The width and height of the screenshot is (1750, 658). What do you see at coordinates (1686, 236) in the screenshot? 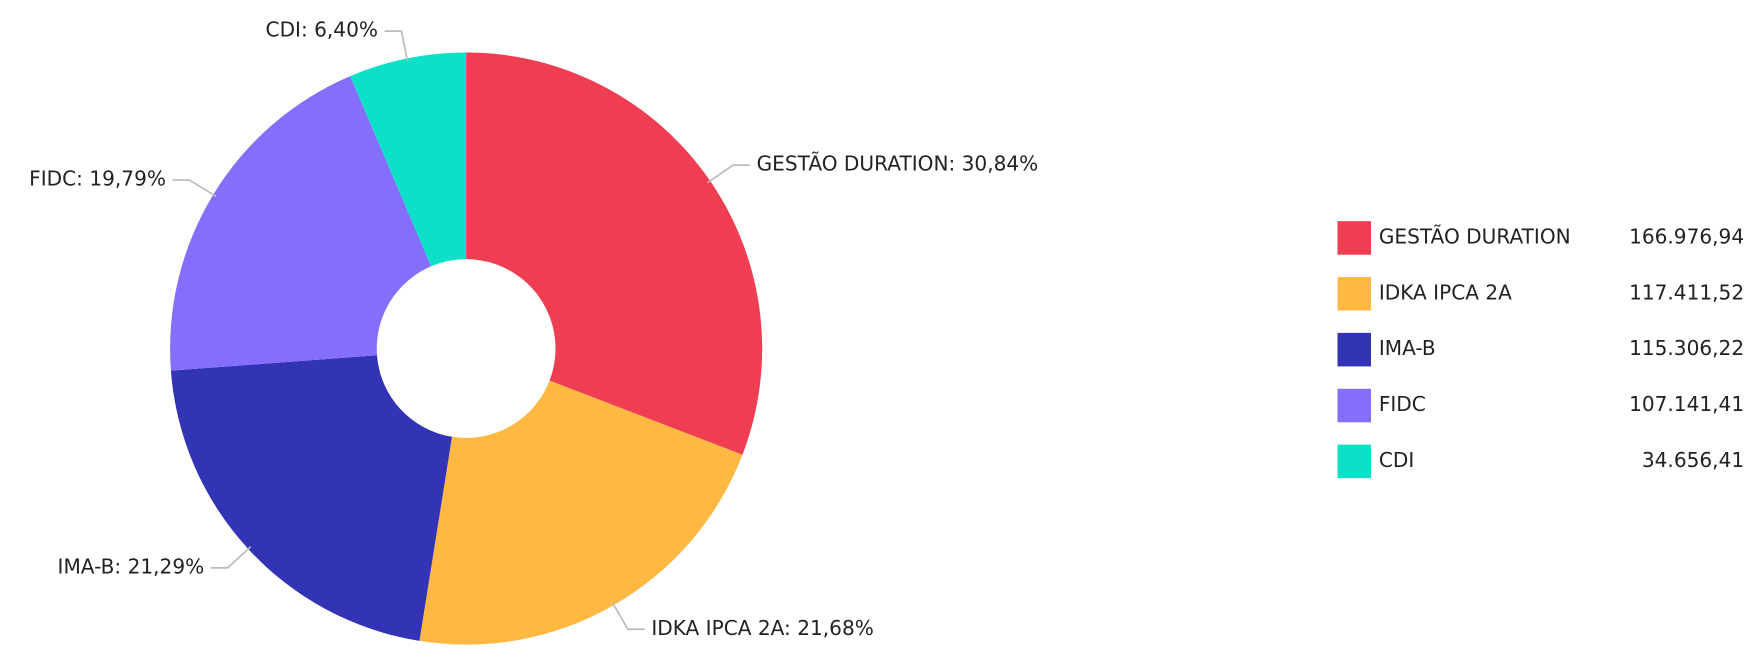
I see `legend-value: 166.976,94` at bounding box center [1686, 236].